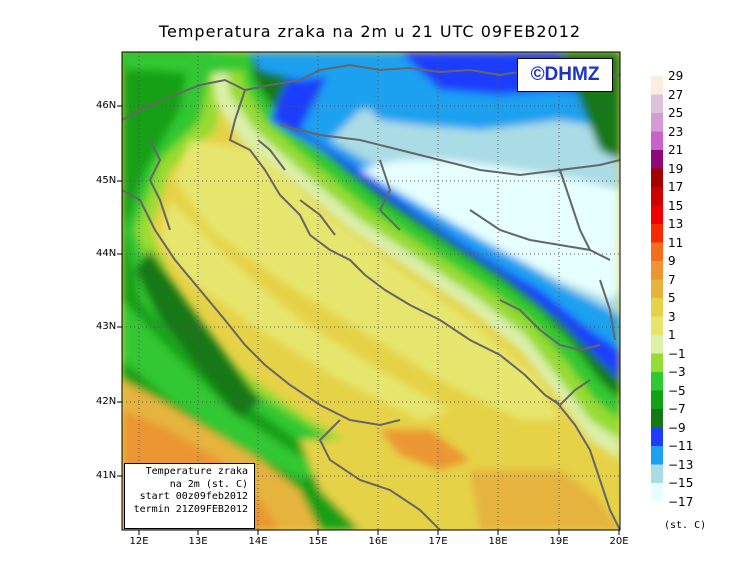 This screenshot has height=582, width=740. I want to click on legend-unit: (st. C), so click(685, 525).